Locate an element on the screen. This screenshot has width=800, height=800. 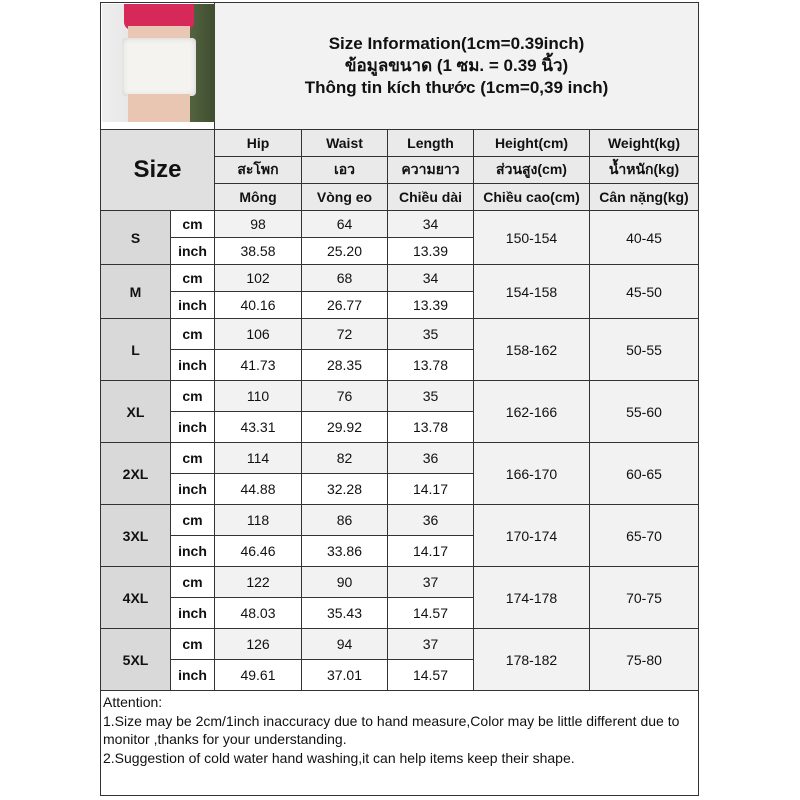
column-header-en: Length is located at coordinates (430, 143).